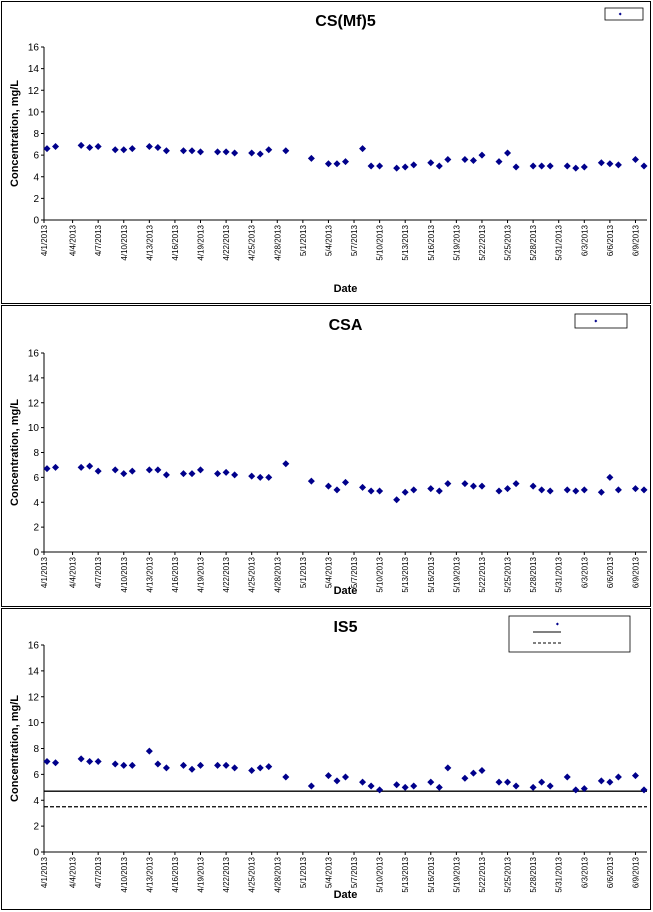 The image size is (653, 912). I want to click on y-tick-label: 8, so click(36, 749).